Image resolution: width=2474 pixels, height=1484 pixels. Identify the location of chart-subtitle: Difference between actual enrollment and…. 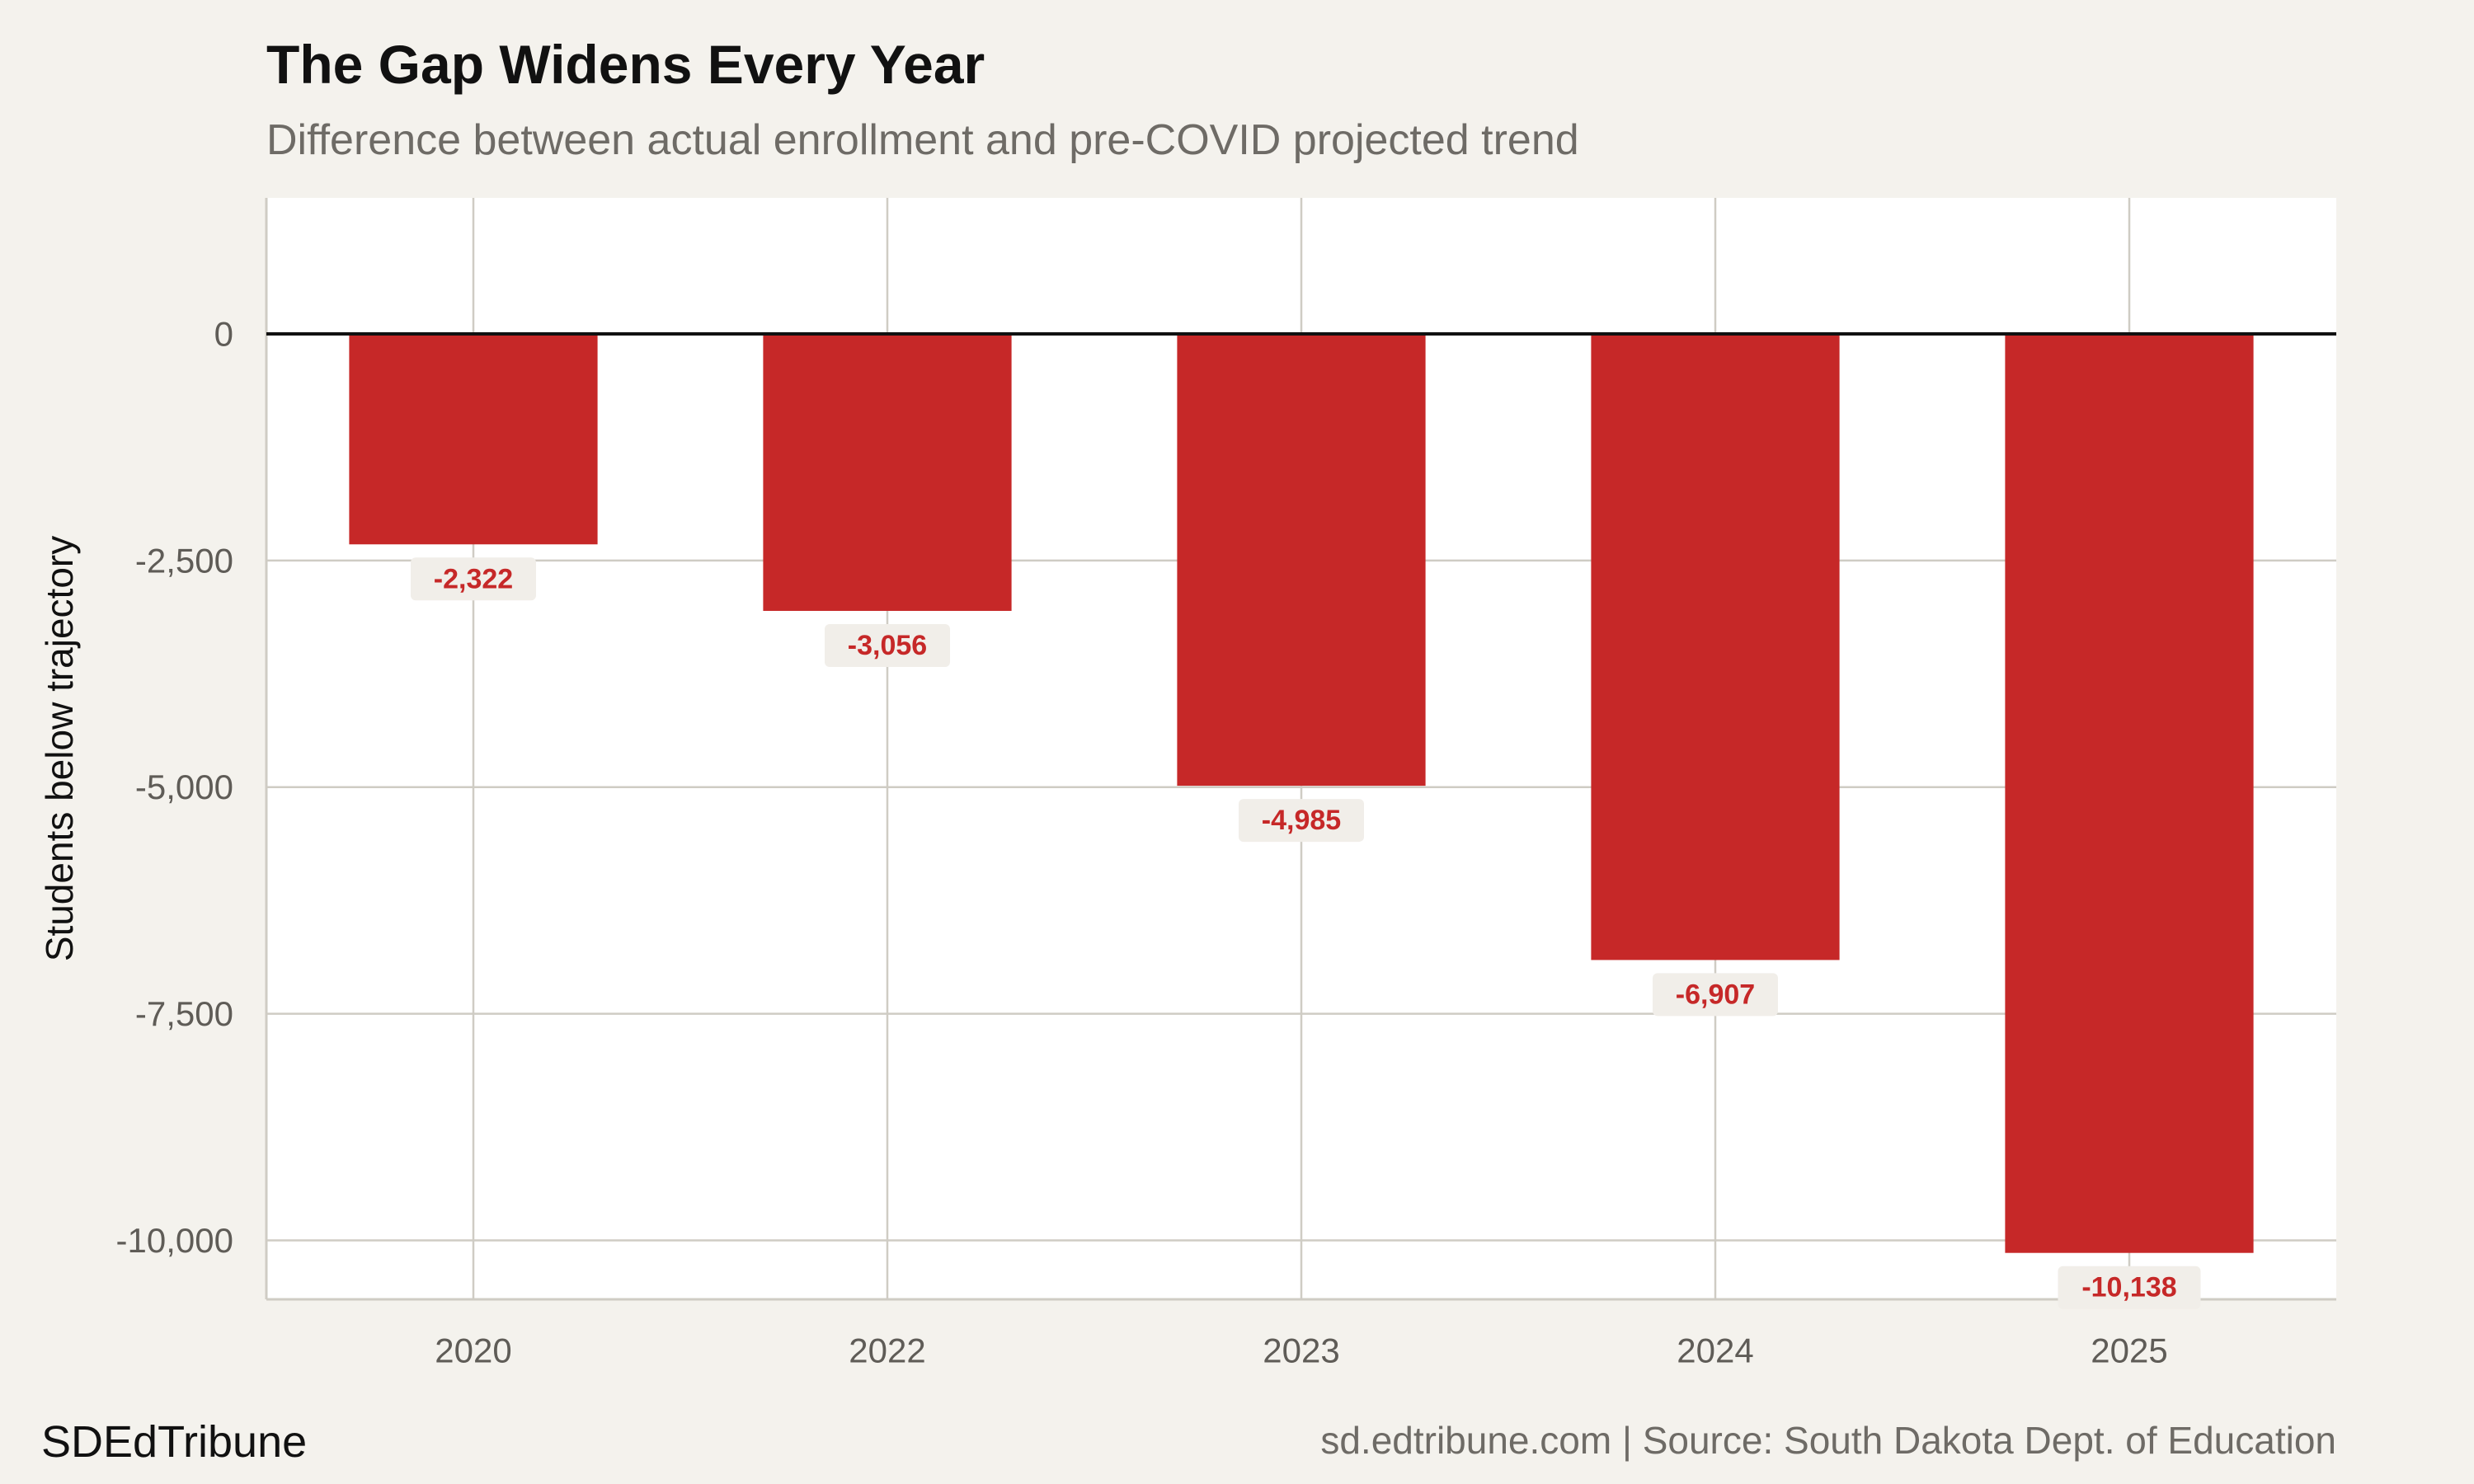
(922, 140).